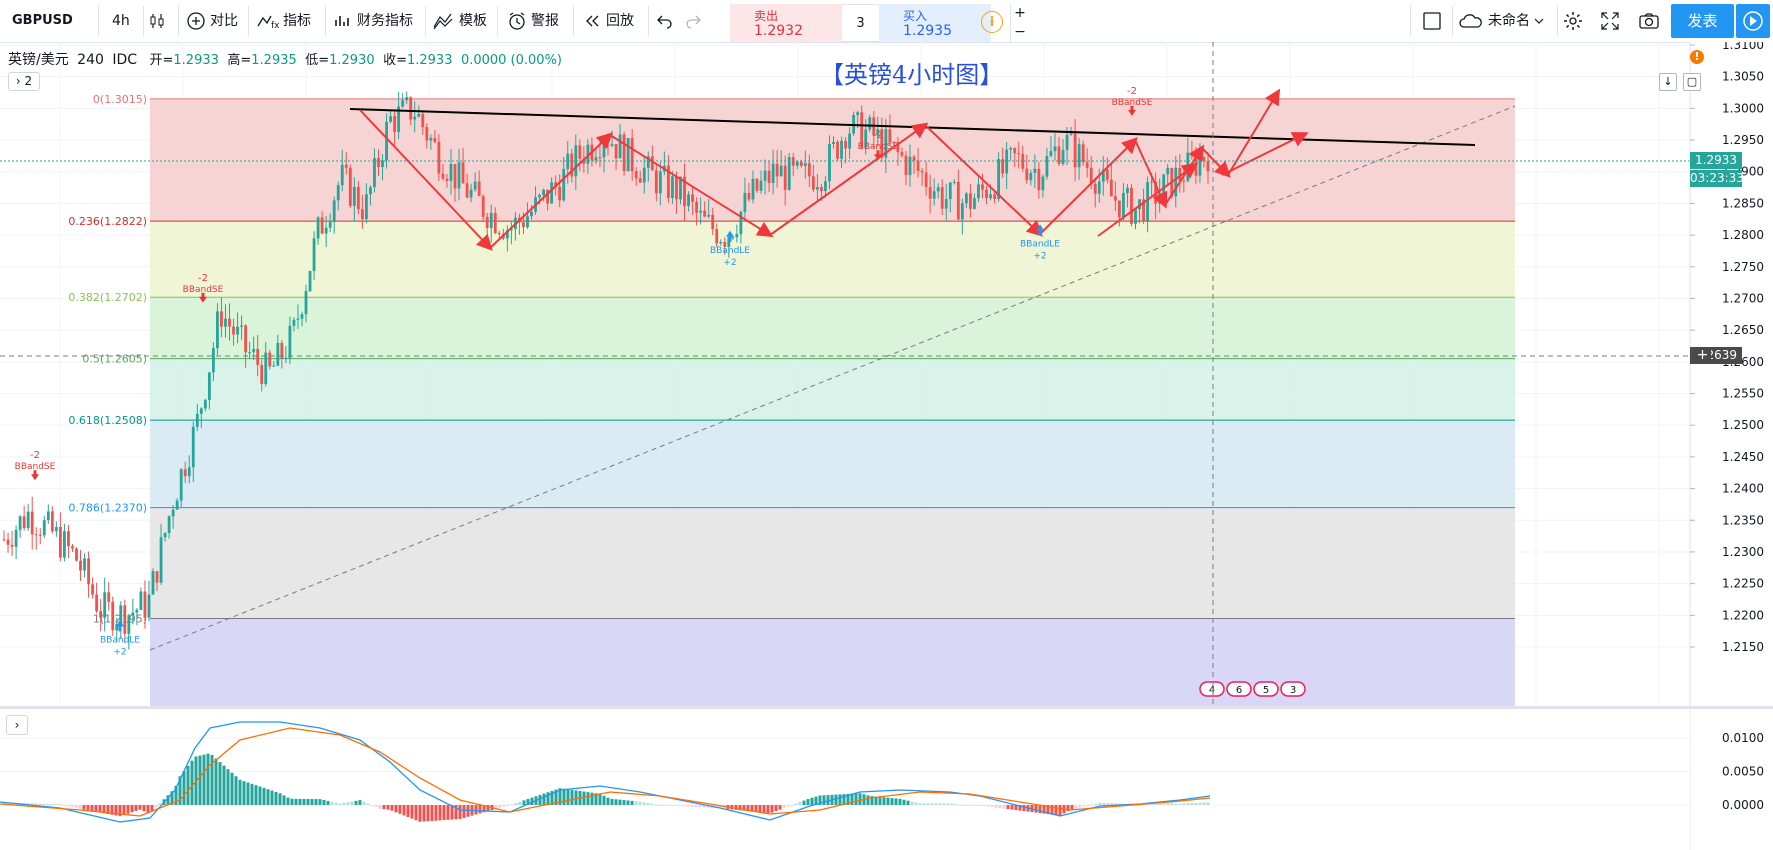  I want to click on replay-play-button, so click(1753, 21).